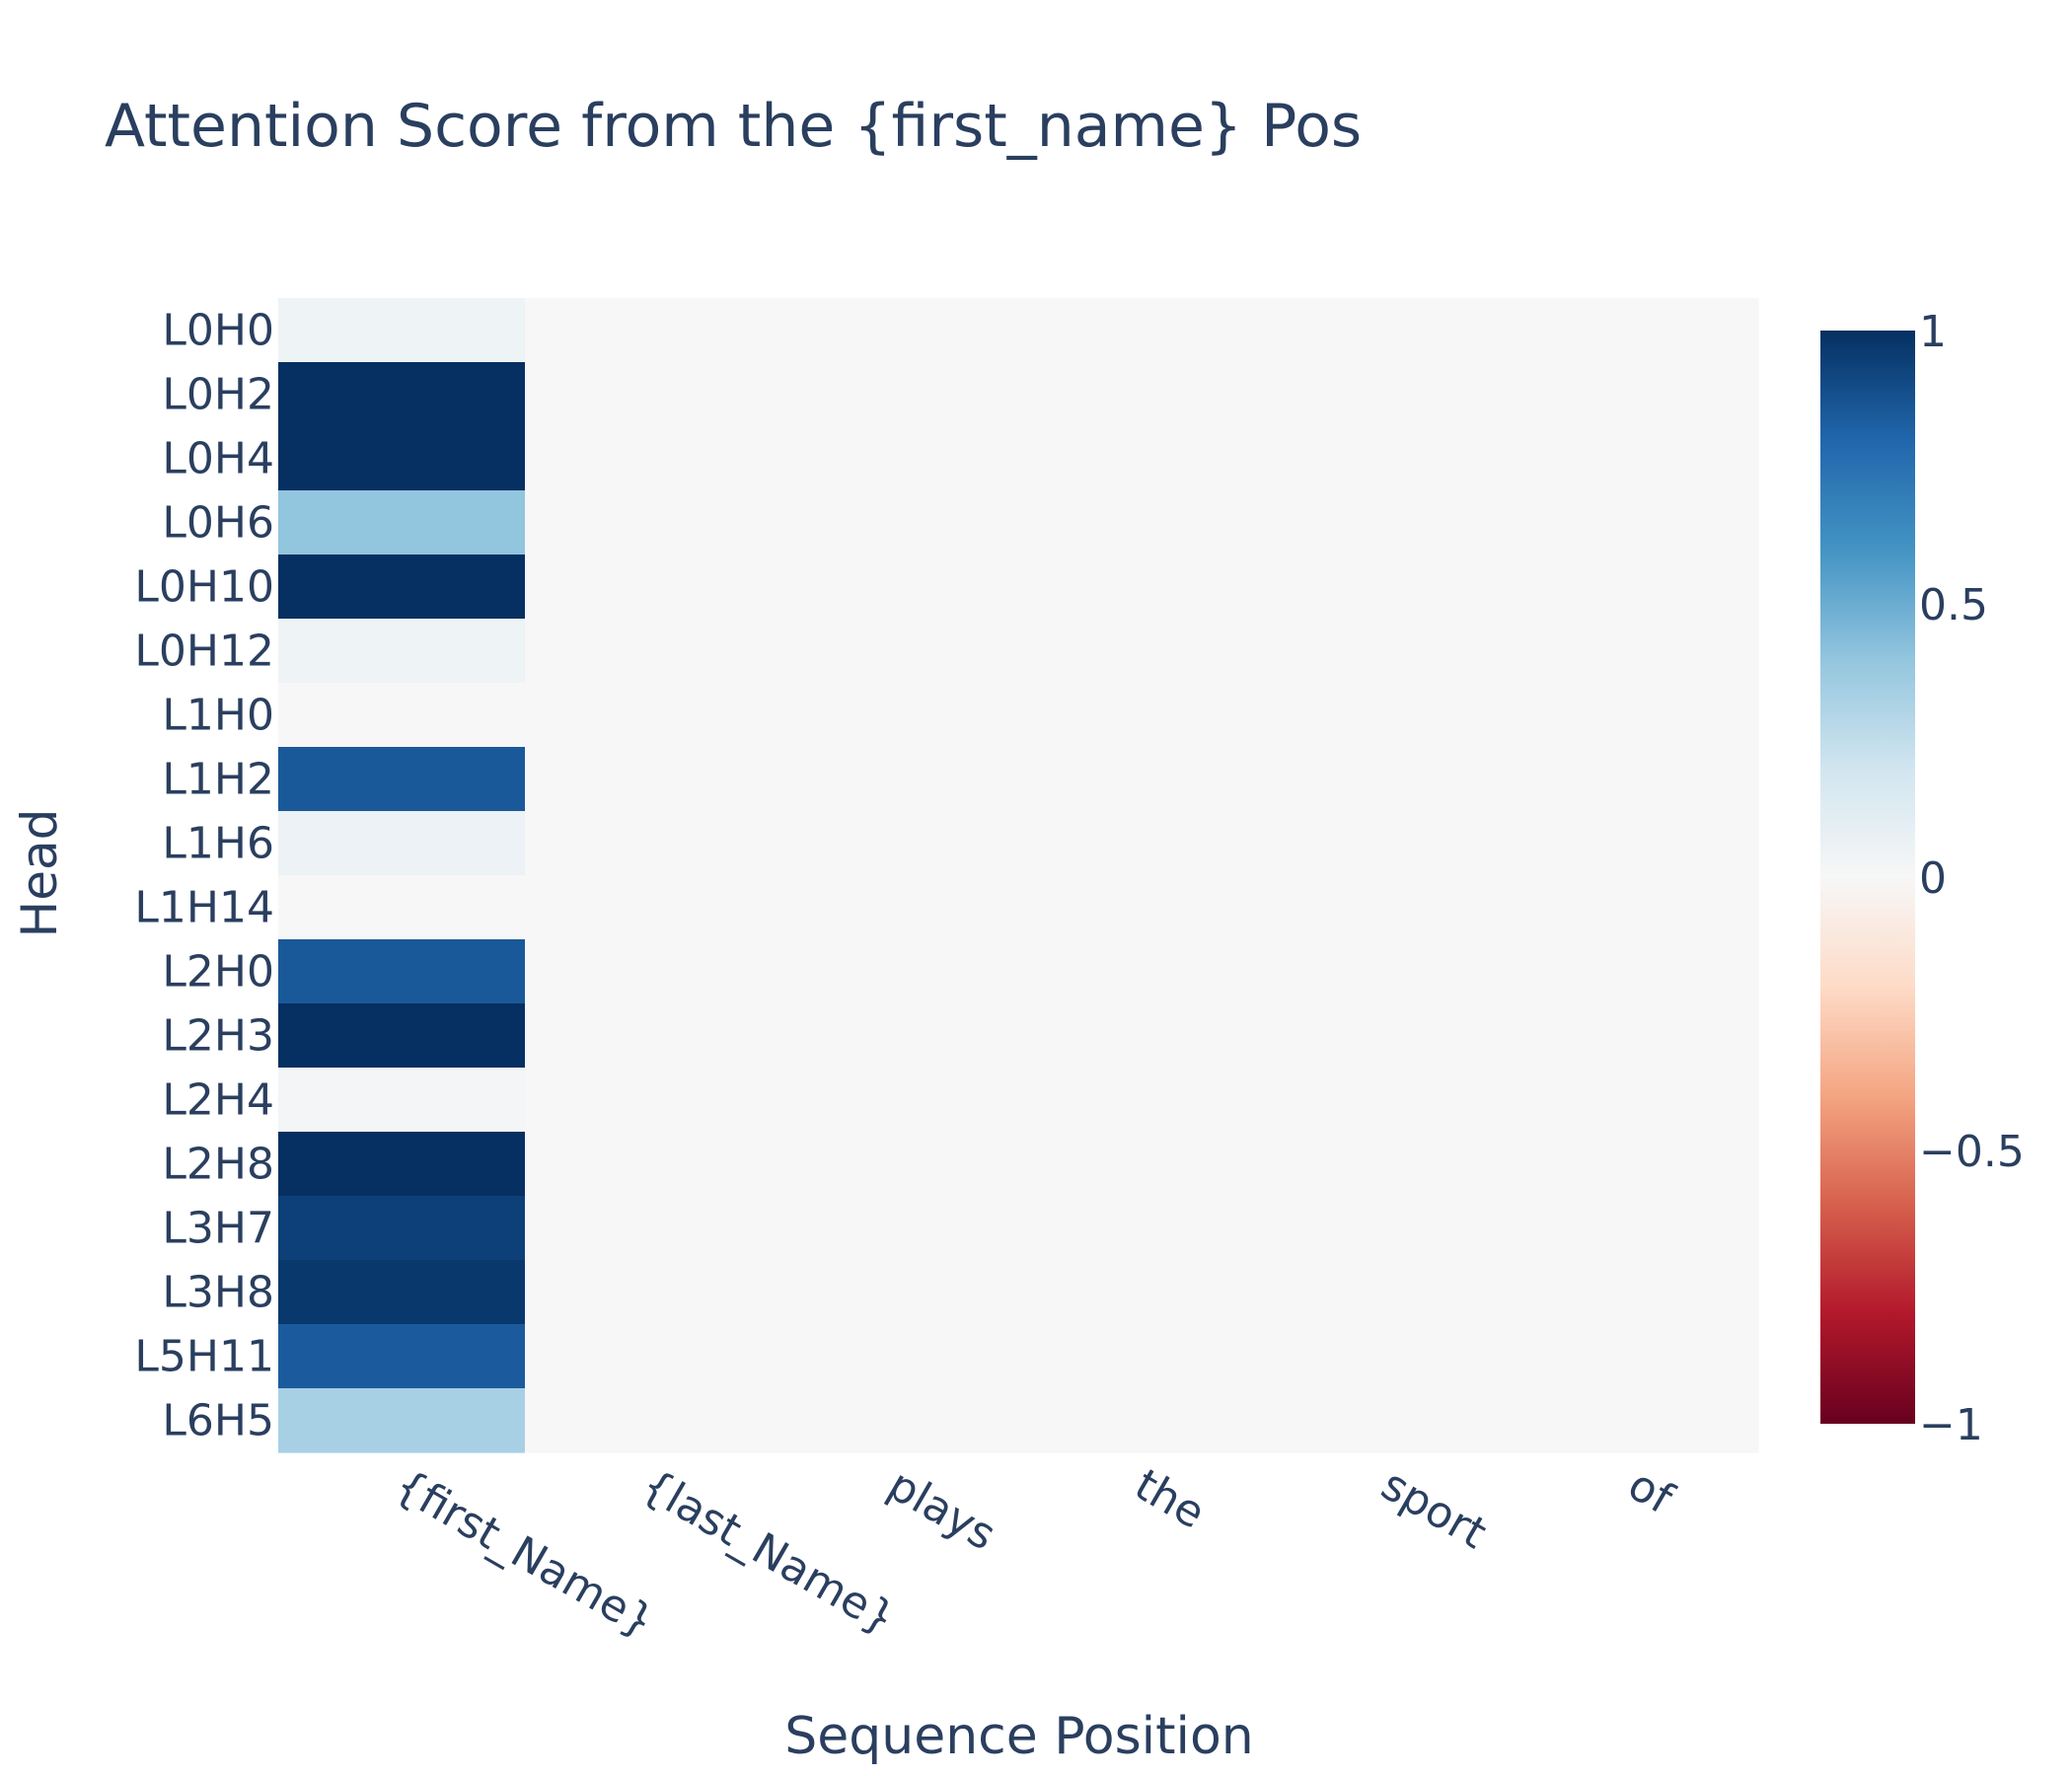 This screenshot has height=1776, width=2072. I want to click on y-tick-label: L5H11, so click(204, 1357).